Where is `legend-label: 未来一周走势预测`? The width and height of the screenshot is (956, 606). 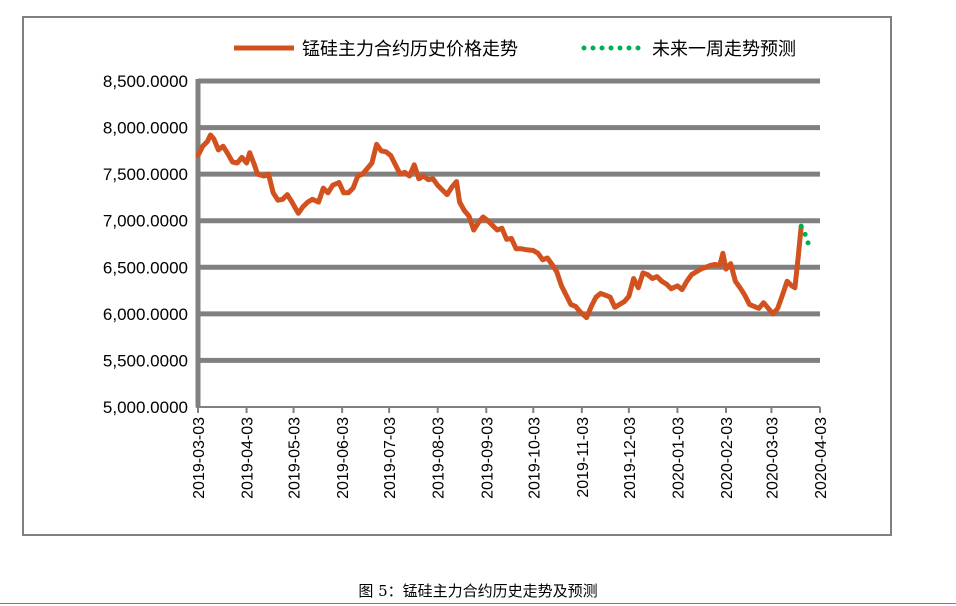
legend-label: 未来一周走势预测 is located at coordinates (724, 49).